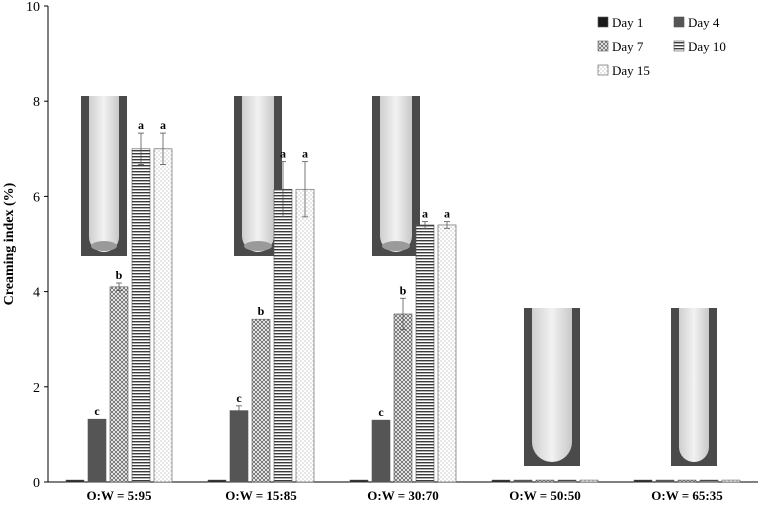 Image resolution: width=761 pixels, height=508 pixels. What do you see at coordinates (9, 243) in the screenshot?
I see `y-axis-label: Creaming index (%)` at bounding box center [9, 243].